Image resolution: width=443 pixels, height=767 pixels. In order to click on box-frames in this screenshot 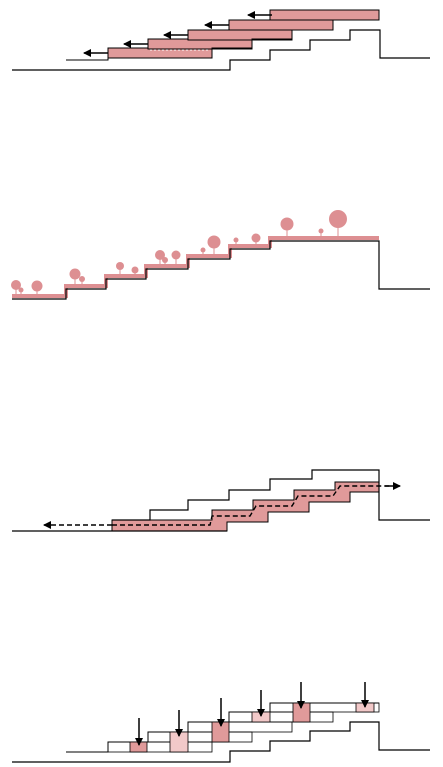, I will do `click(243, 727)`.